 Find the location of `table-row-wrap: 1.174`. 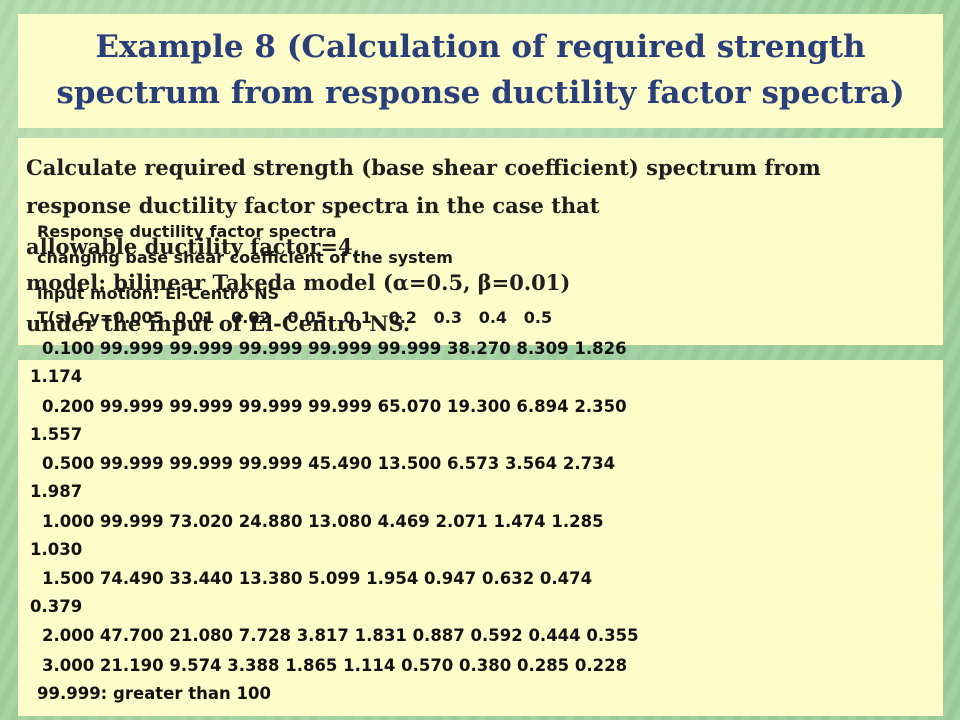

table-row-wrap: 1.174 is located at coordinates (56, 376).